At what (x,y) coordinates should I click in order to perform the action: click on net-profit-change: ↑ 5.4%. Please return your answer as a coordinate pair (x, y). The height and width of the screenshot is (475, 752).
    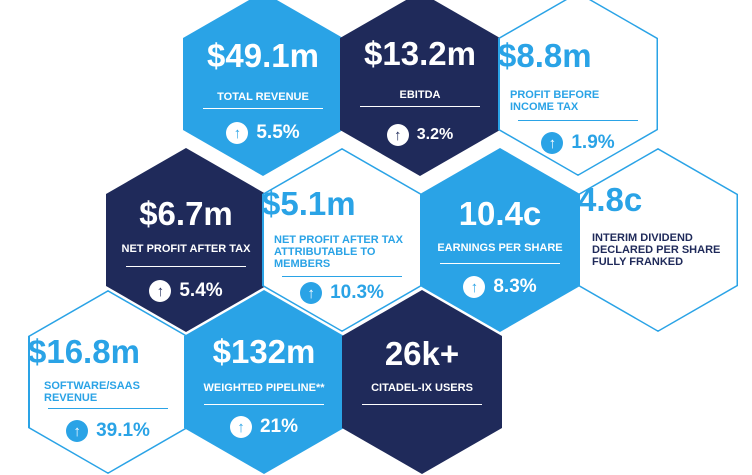
    Looking at the image, I should click on (186, 291).